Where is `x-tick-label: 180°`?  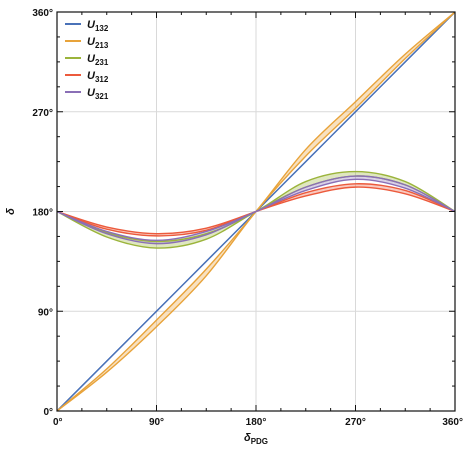 x-tick-label: 180° is located at coordinates (256, 422).